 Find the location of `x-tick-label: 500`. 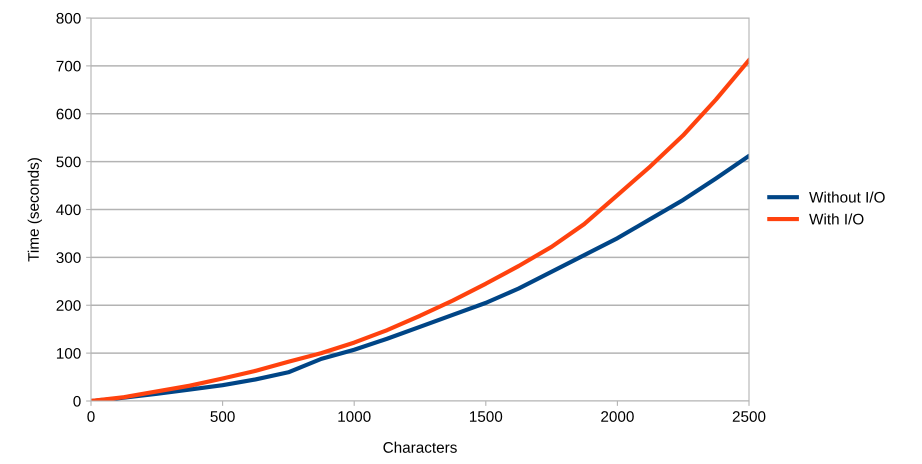

x-tick-label: 500 is located at coordinates (222, 416).